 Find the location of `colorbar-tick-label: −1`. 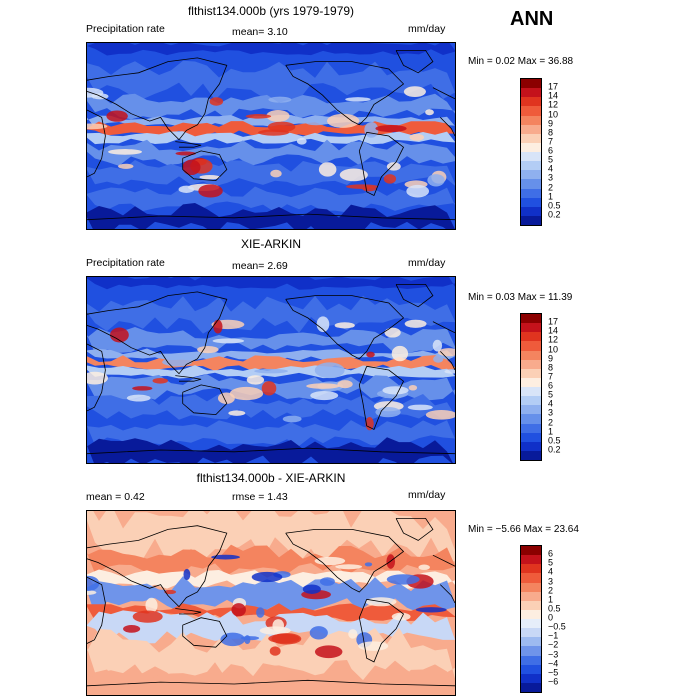

colorbar-tick-label: −1 is located at coordinates (553, 635).